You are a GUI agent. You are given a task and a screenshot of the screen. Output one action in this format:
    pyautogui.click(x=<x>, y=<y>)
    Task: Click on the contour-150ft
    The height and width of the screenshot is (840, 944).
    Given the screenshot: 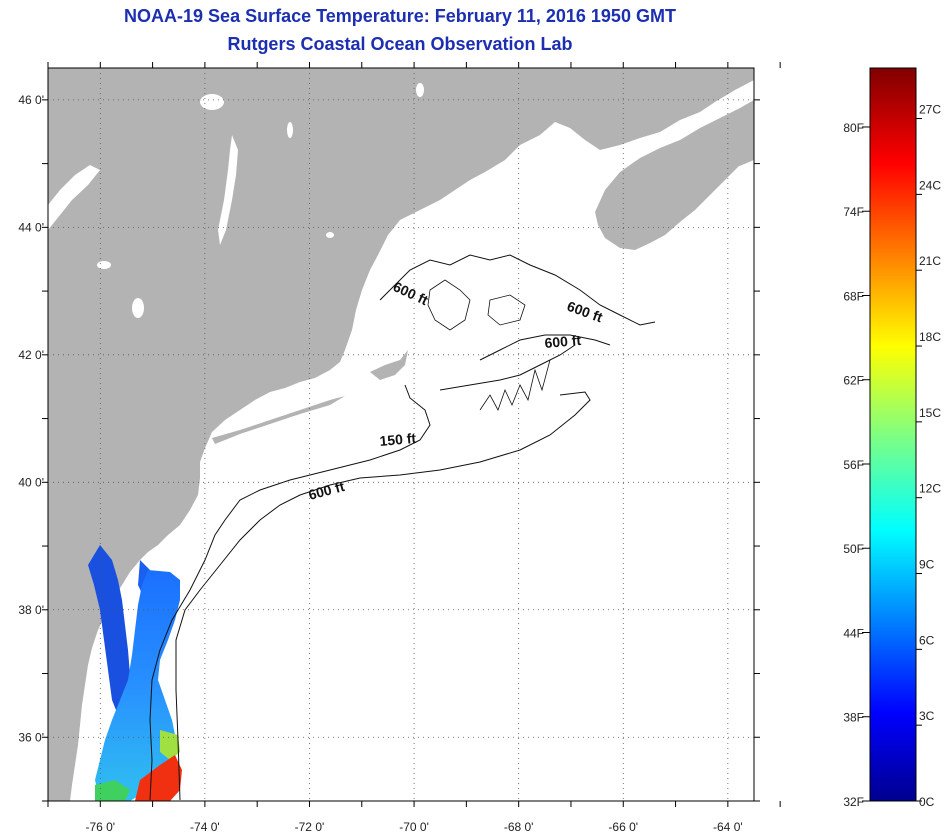 What is the action you would take?
    pyautogui.click(x=290, y=592)
    